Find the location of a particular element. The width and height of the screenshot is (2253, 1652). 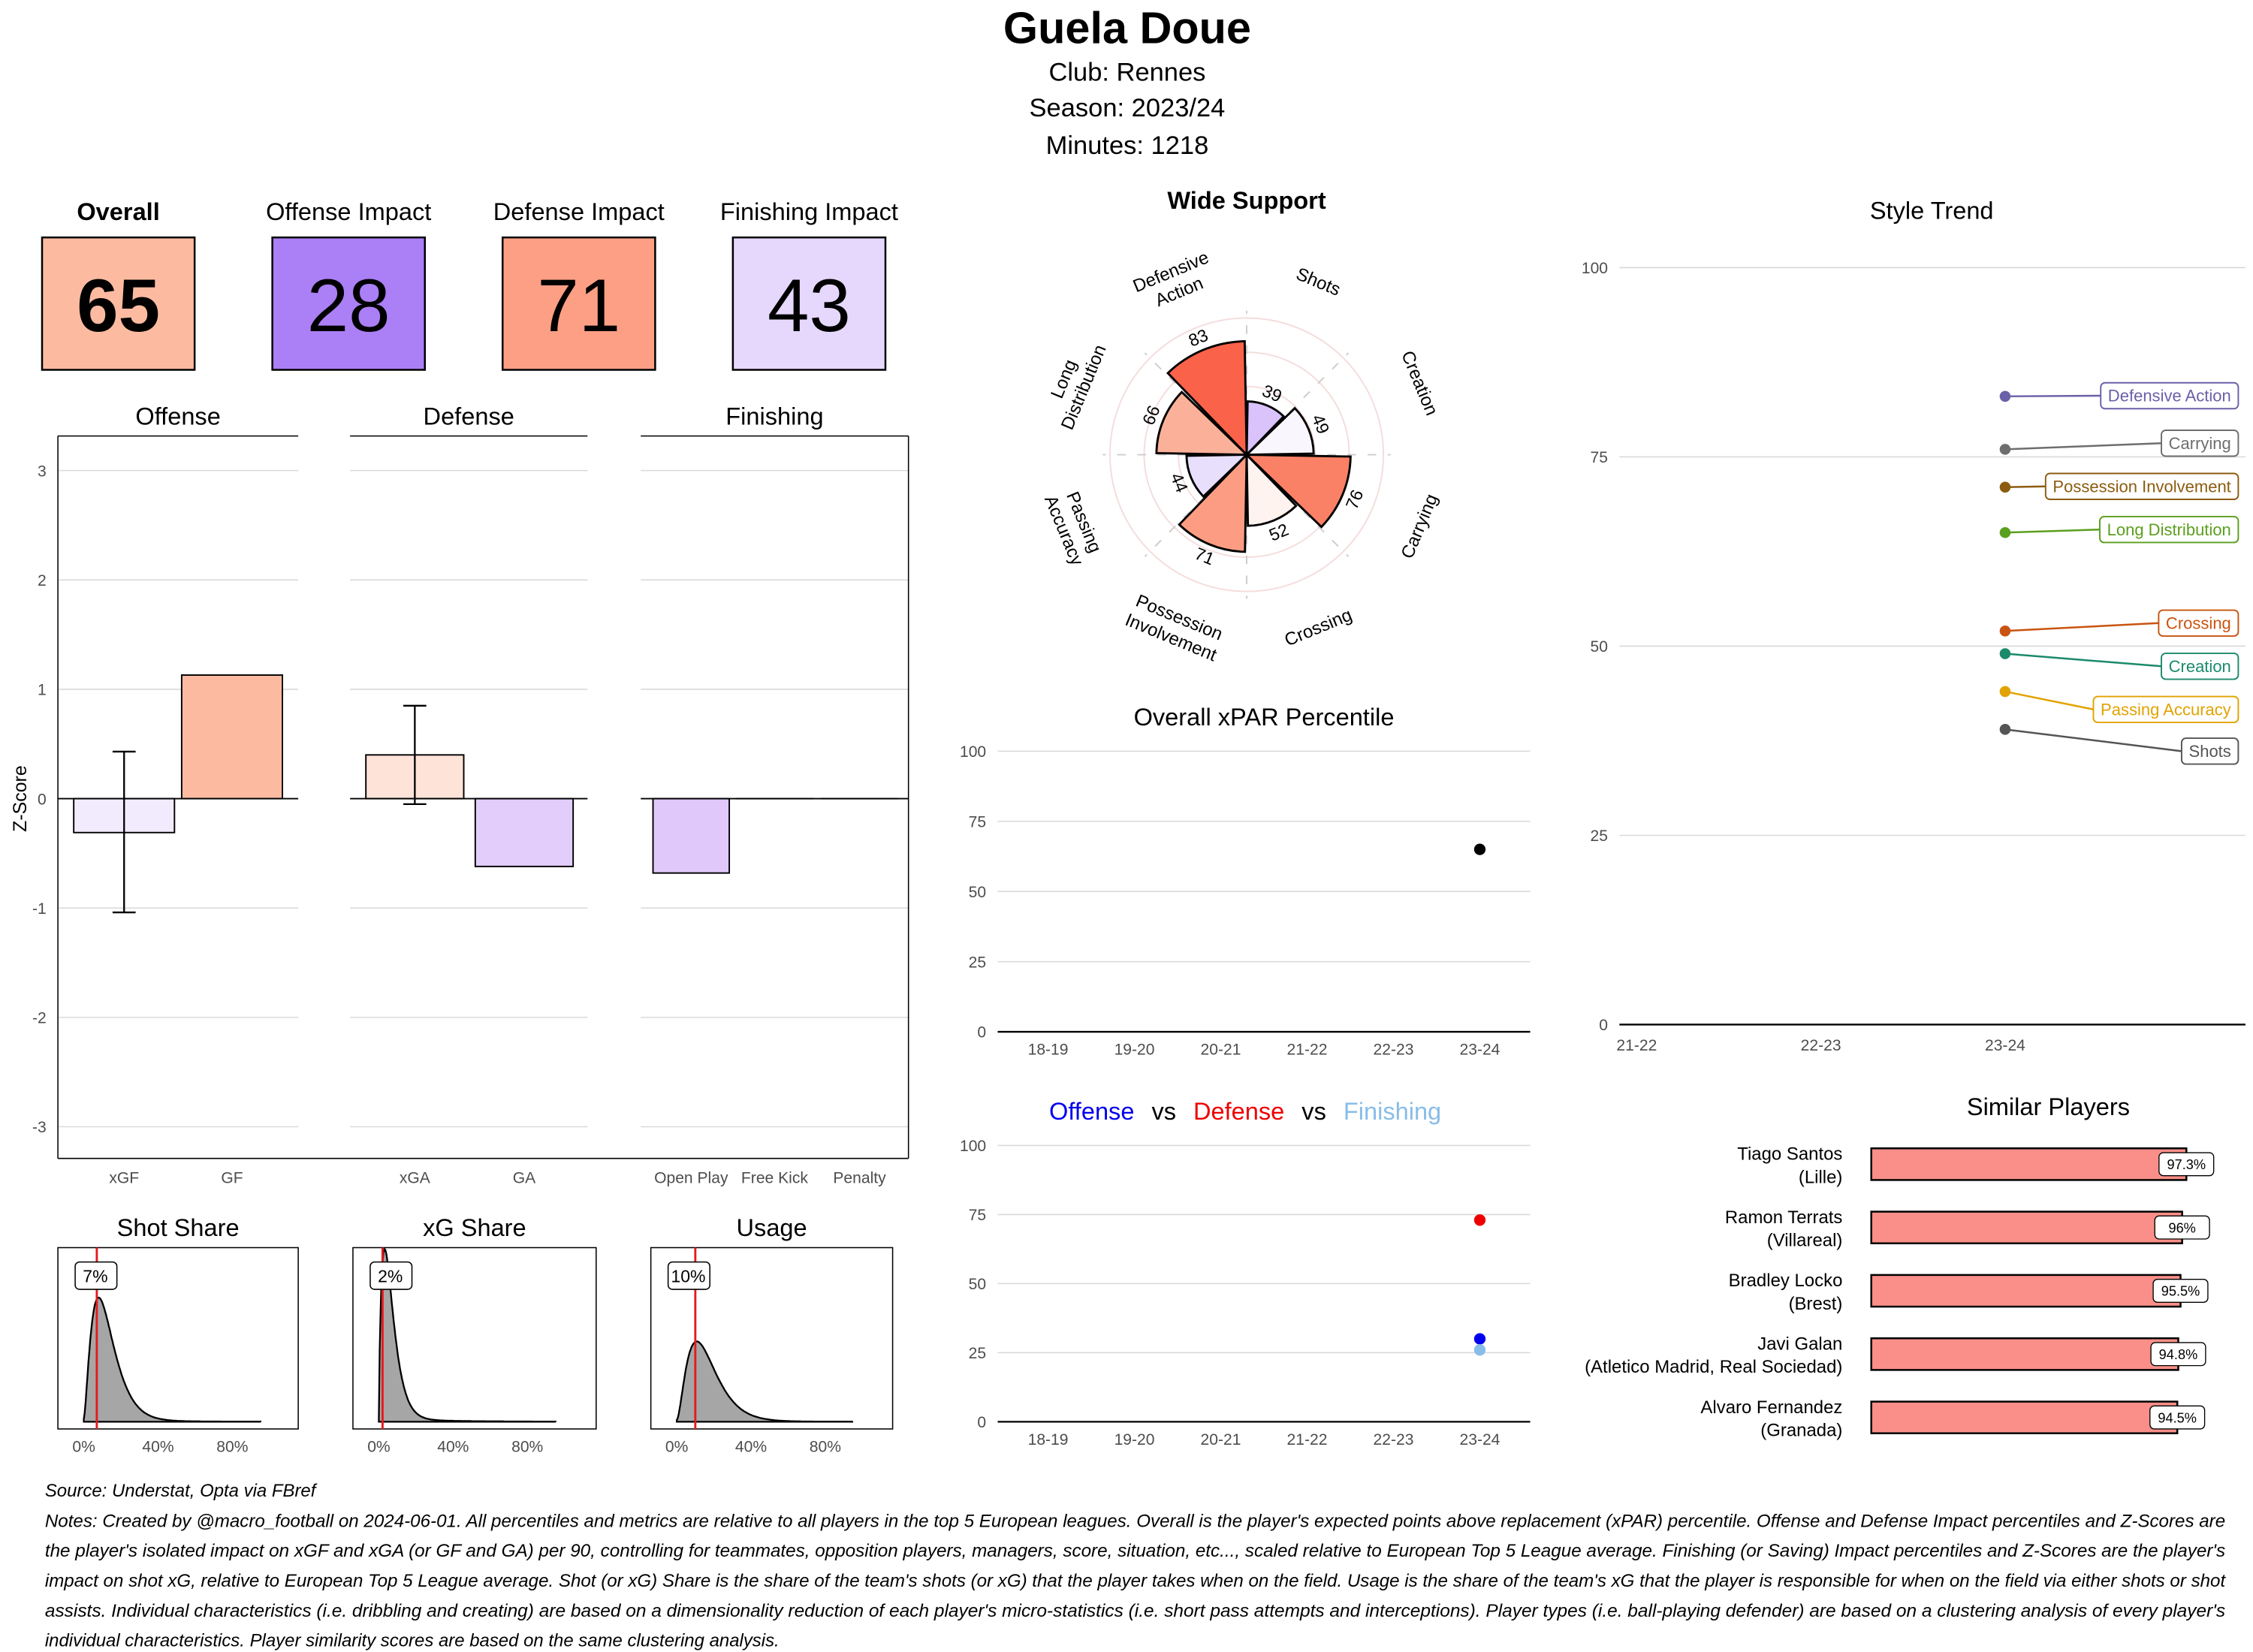

player-name: Alvaro Fernandez is located at coordinates (1771, 1407).